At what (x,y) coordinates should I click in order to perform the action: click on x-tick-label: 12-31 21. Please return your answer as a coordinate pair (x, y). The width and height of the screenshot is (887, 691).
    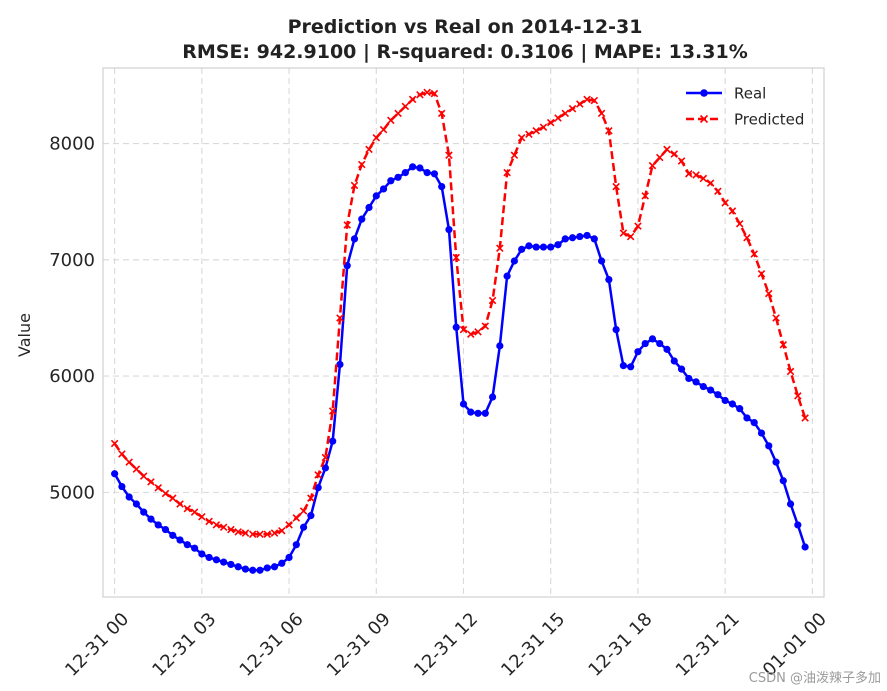
    Looking at the image, I should click on (708, 645).